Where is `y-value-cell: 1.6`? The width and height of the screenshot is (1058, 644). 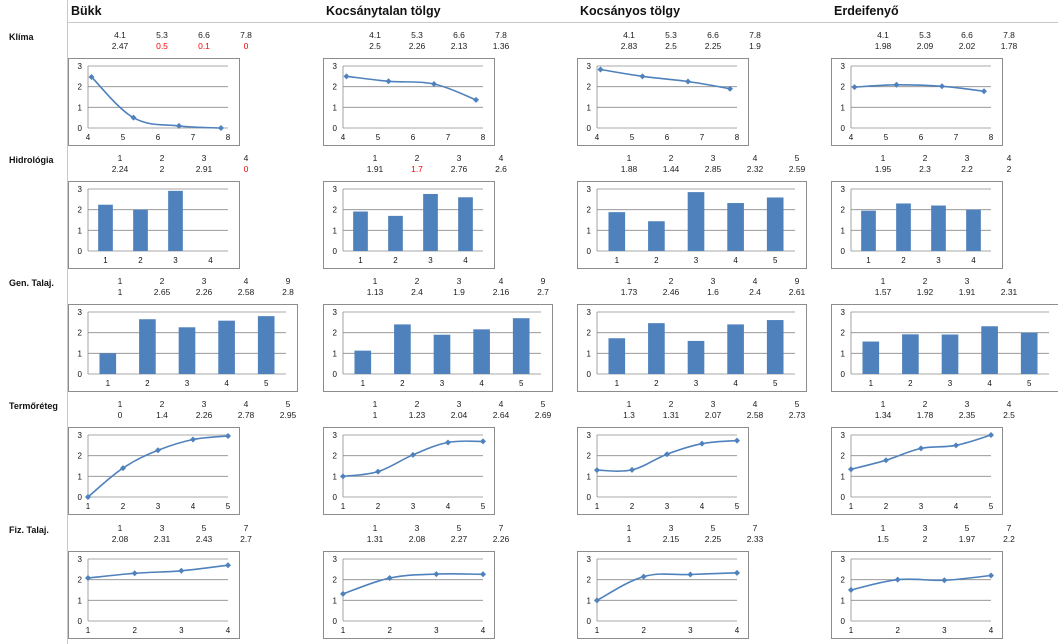
y-value-cell: 1.6 is located at coordinates (713, 292).